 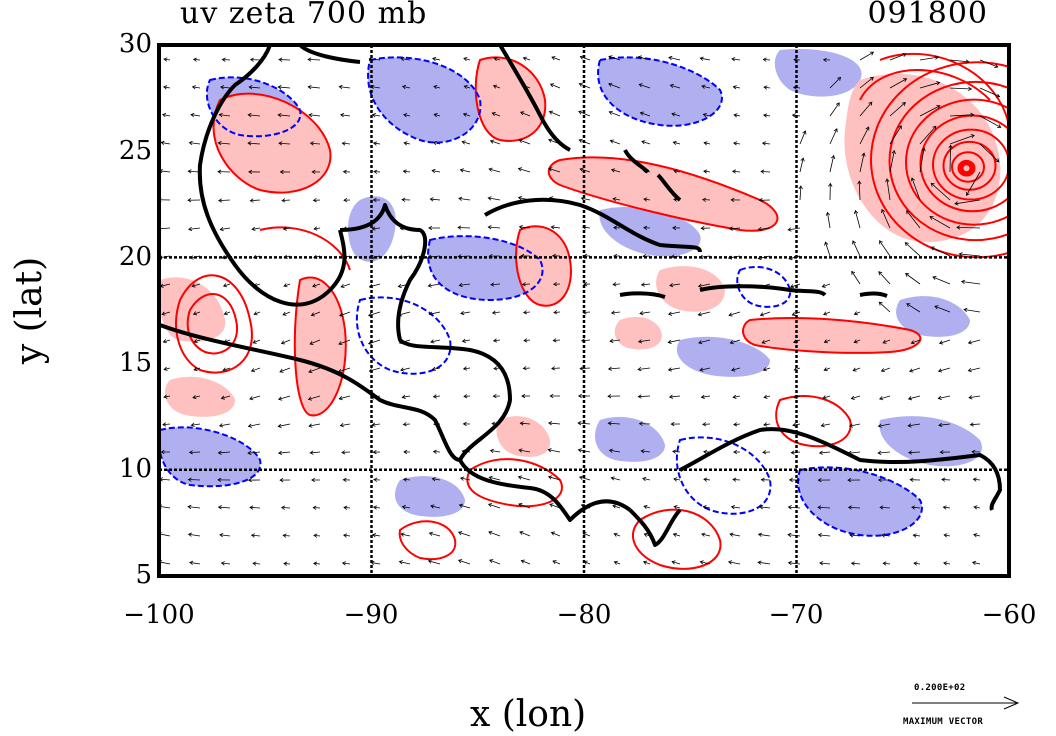 I want to click on x-axis-label: x (lon), so click(x=528, y=714).